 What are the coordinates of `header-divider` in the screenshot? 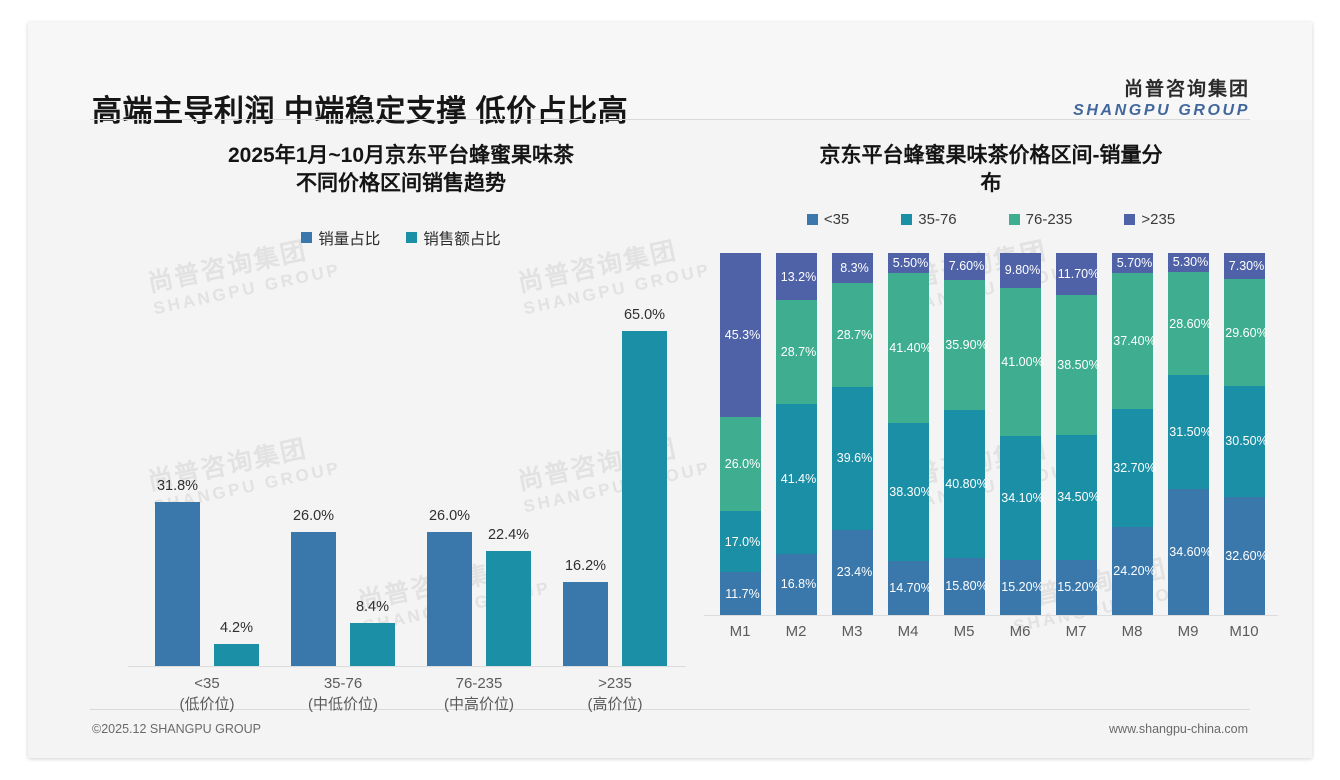 It's located at (670, 119).